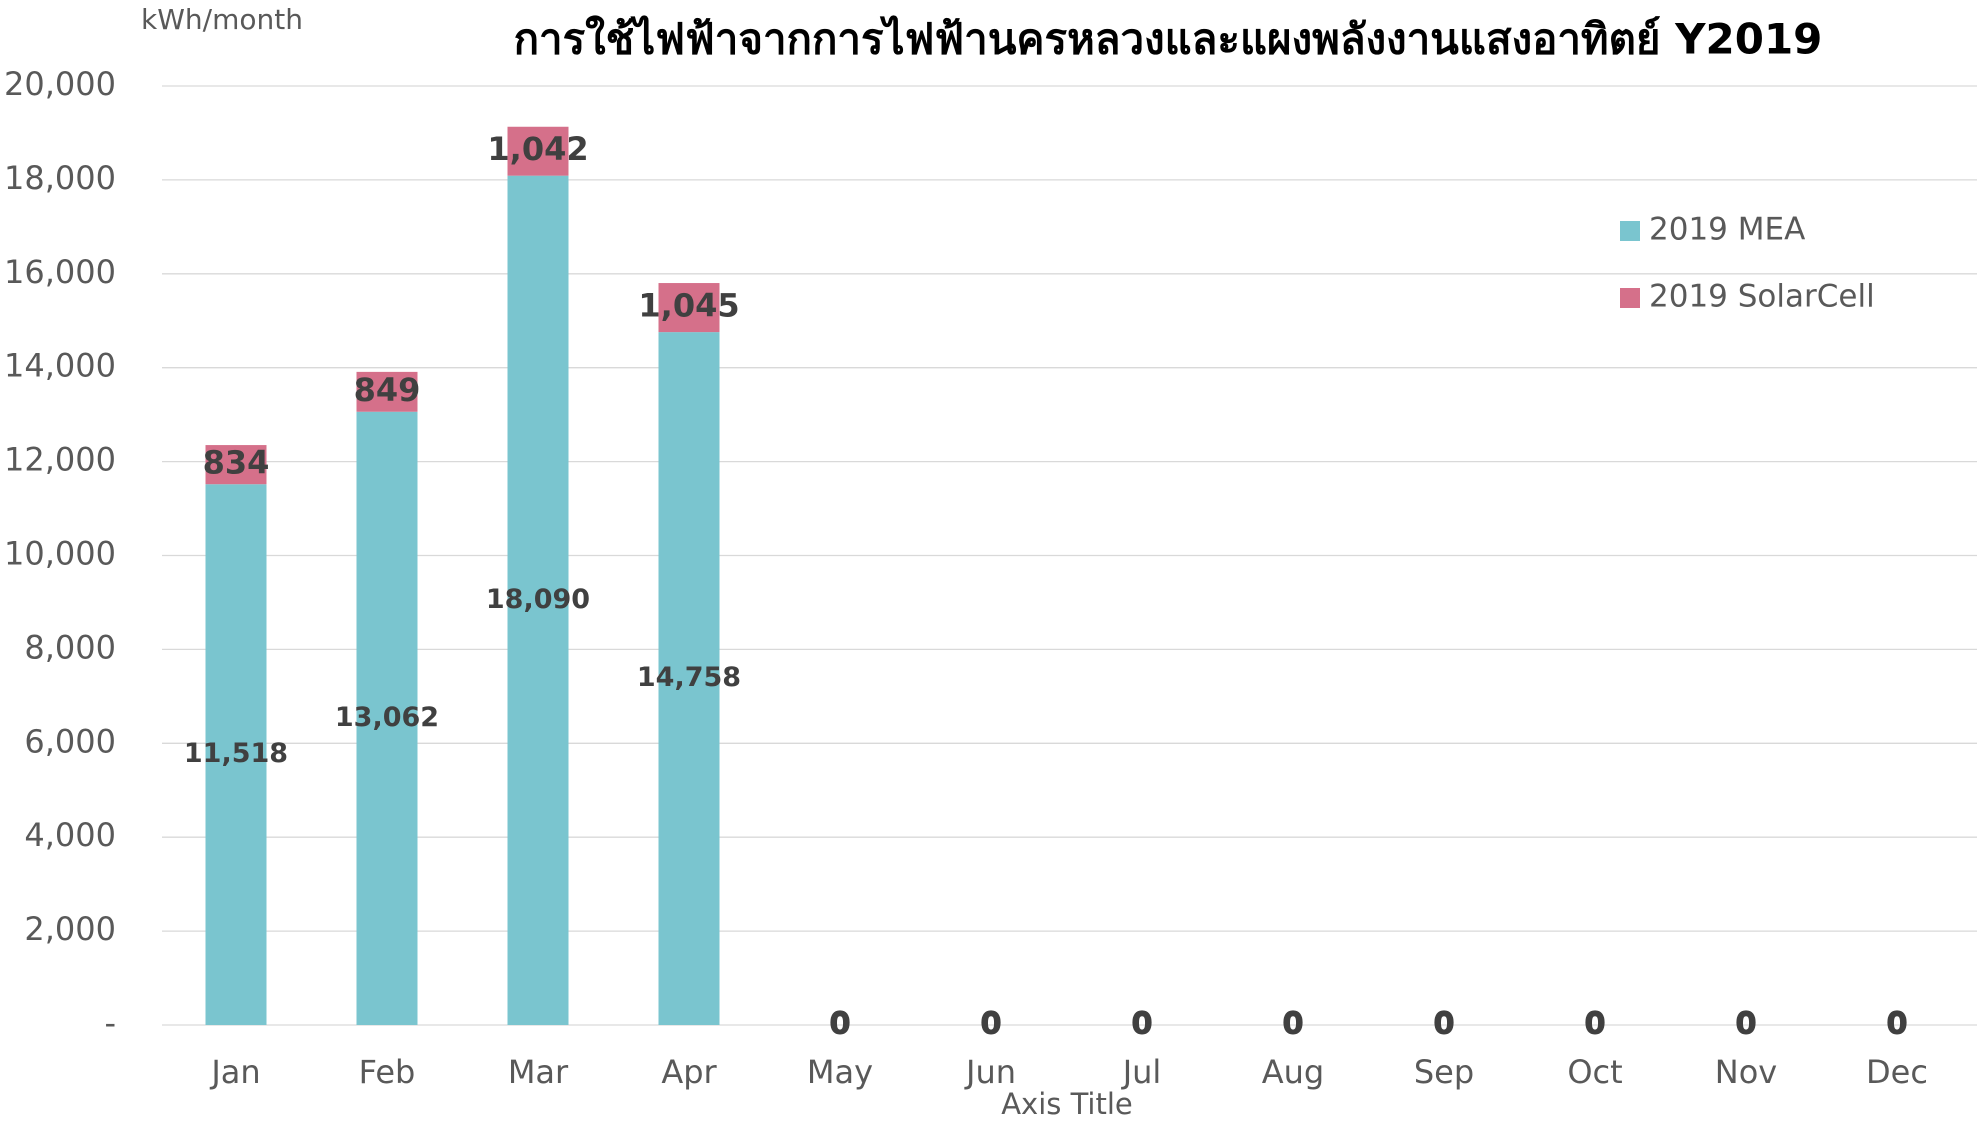 Image resolution: width=1977 pixels, height=1126 pixels. What do you see at coordinates (1067, 1104) in the screenshot?
I see `x-axis-label: Axis Title` at bounding box center [1067, 1104].